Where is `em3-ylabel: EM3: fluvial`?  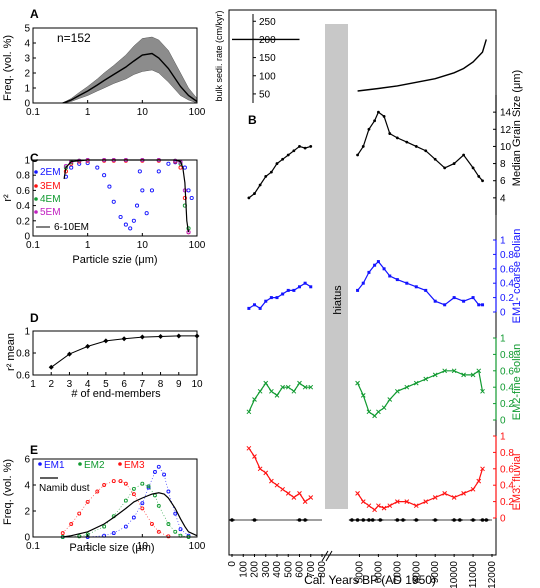
em3-ylabel: EM3: fluvial is located at coordinates (517, 482).